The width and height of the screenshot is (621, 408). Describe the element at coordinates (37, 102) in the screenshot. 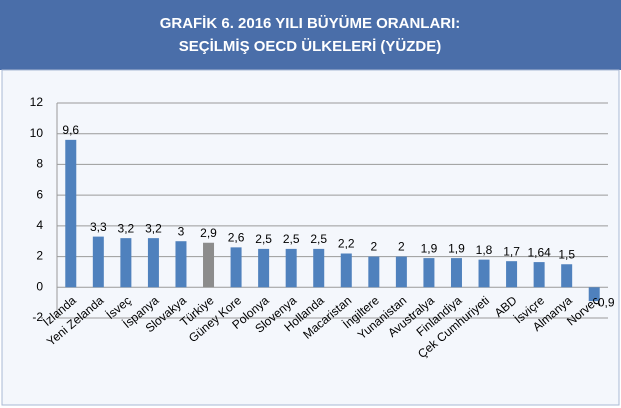

I see `y-tick-label: 12` at that location.